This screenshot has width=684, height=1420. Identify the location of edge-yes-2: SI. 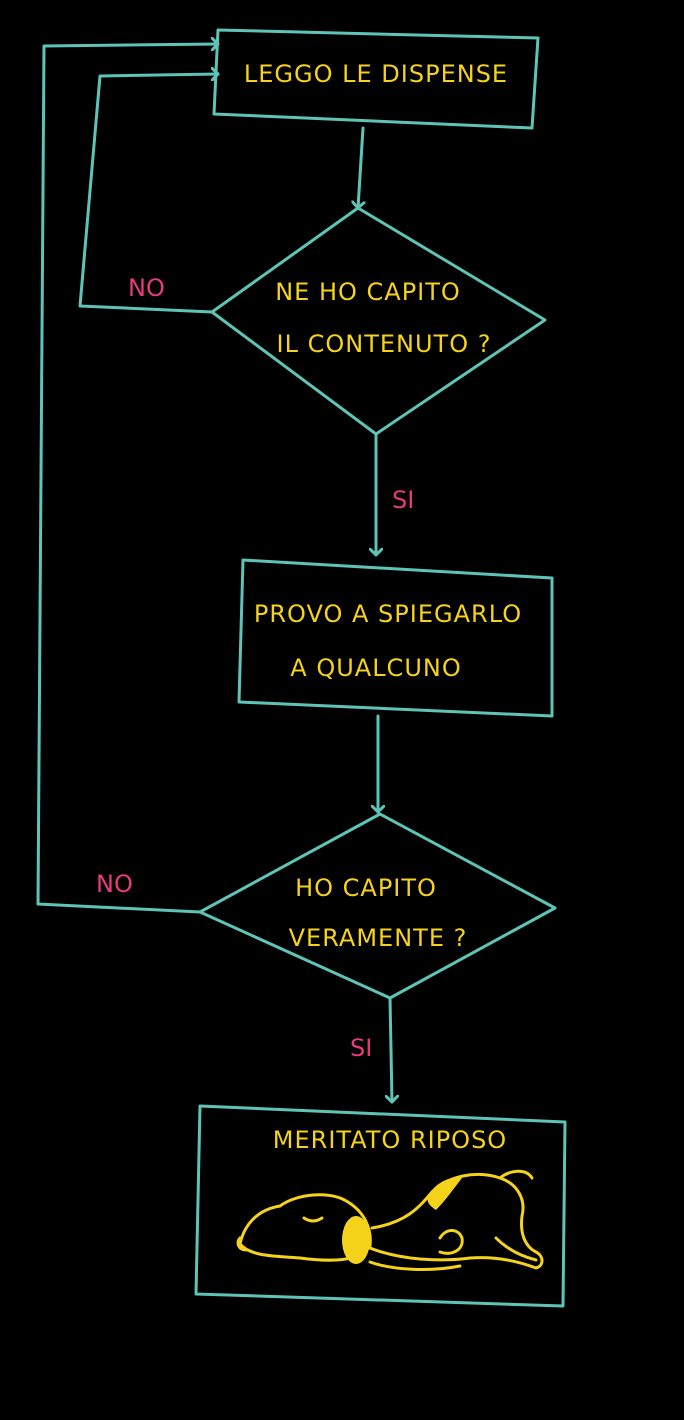
(371, 1050).